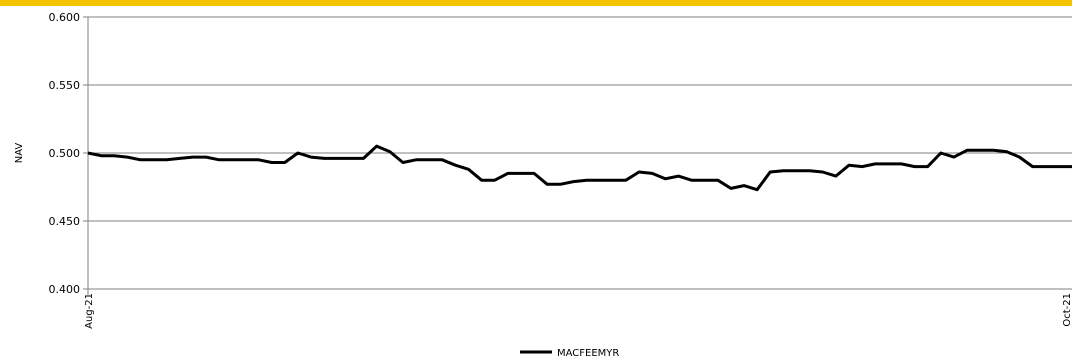 This screenshot has height=358, width=1072. Describe the element at coordinates (579, 168) in the screenshot. I see `series-line-macfeemyr` at that location.